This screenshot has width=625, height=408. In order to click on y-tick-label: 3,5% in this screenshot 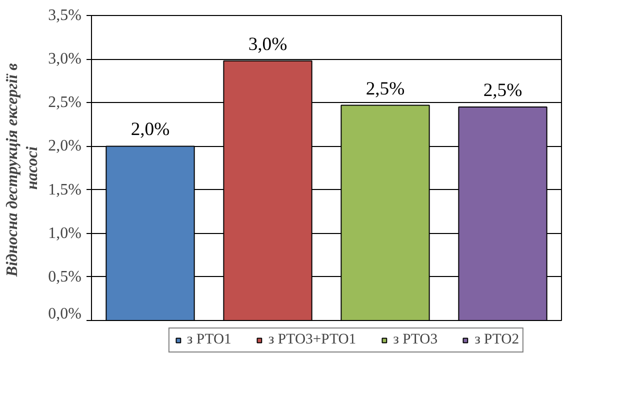, I will do `click(65, 15)`.